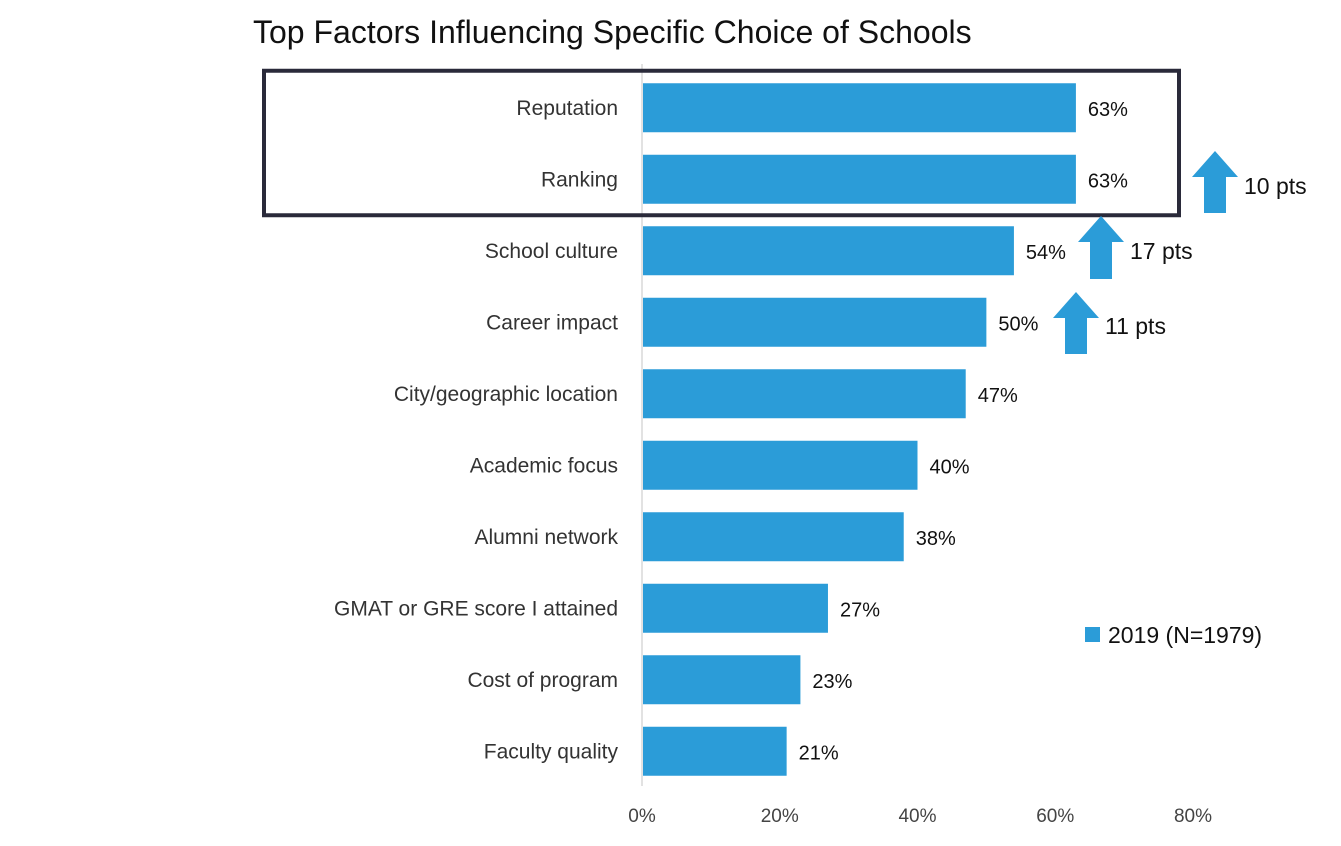 The image size is (1341, 846). I want to click on category-label: Academic focus, so click(544, 465).